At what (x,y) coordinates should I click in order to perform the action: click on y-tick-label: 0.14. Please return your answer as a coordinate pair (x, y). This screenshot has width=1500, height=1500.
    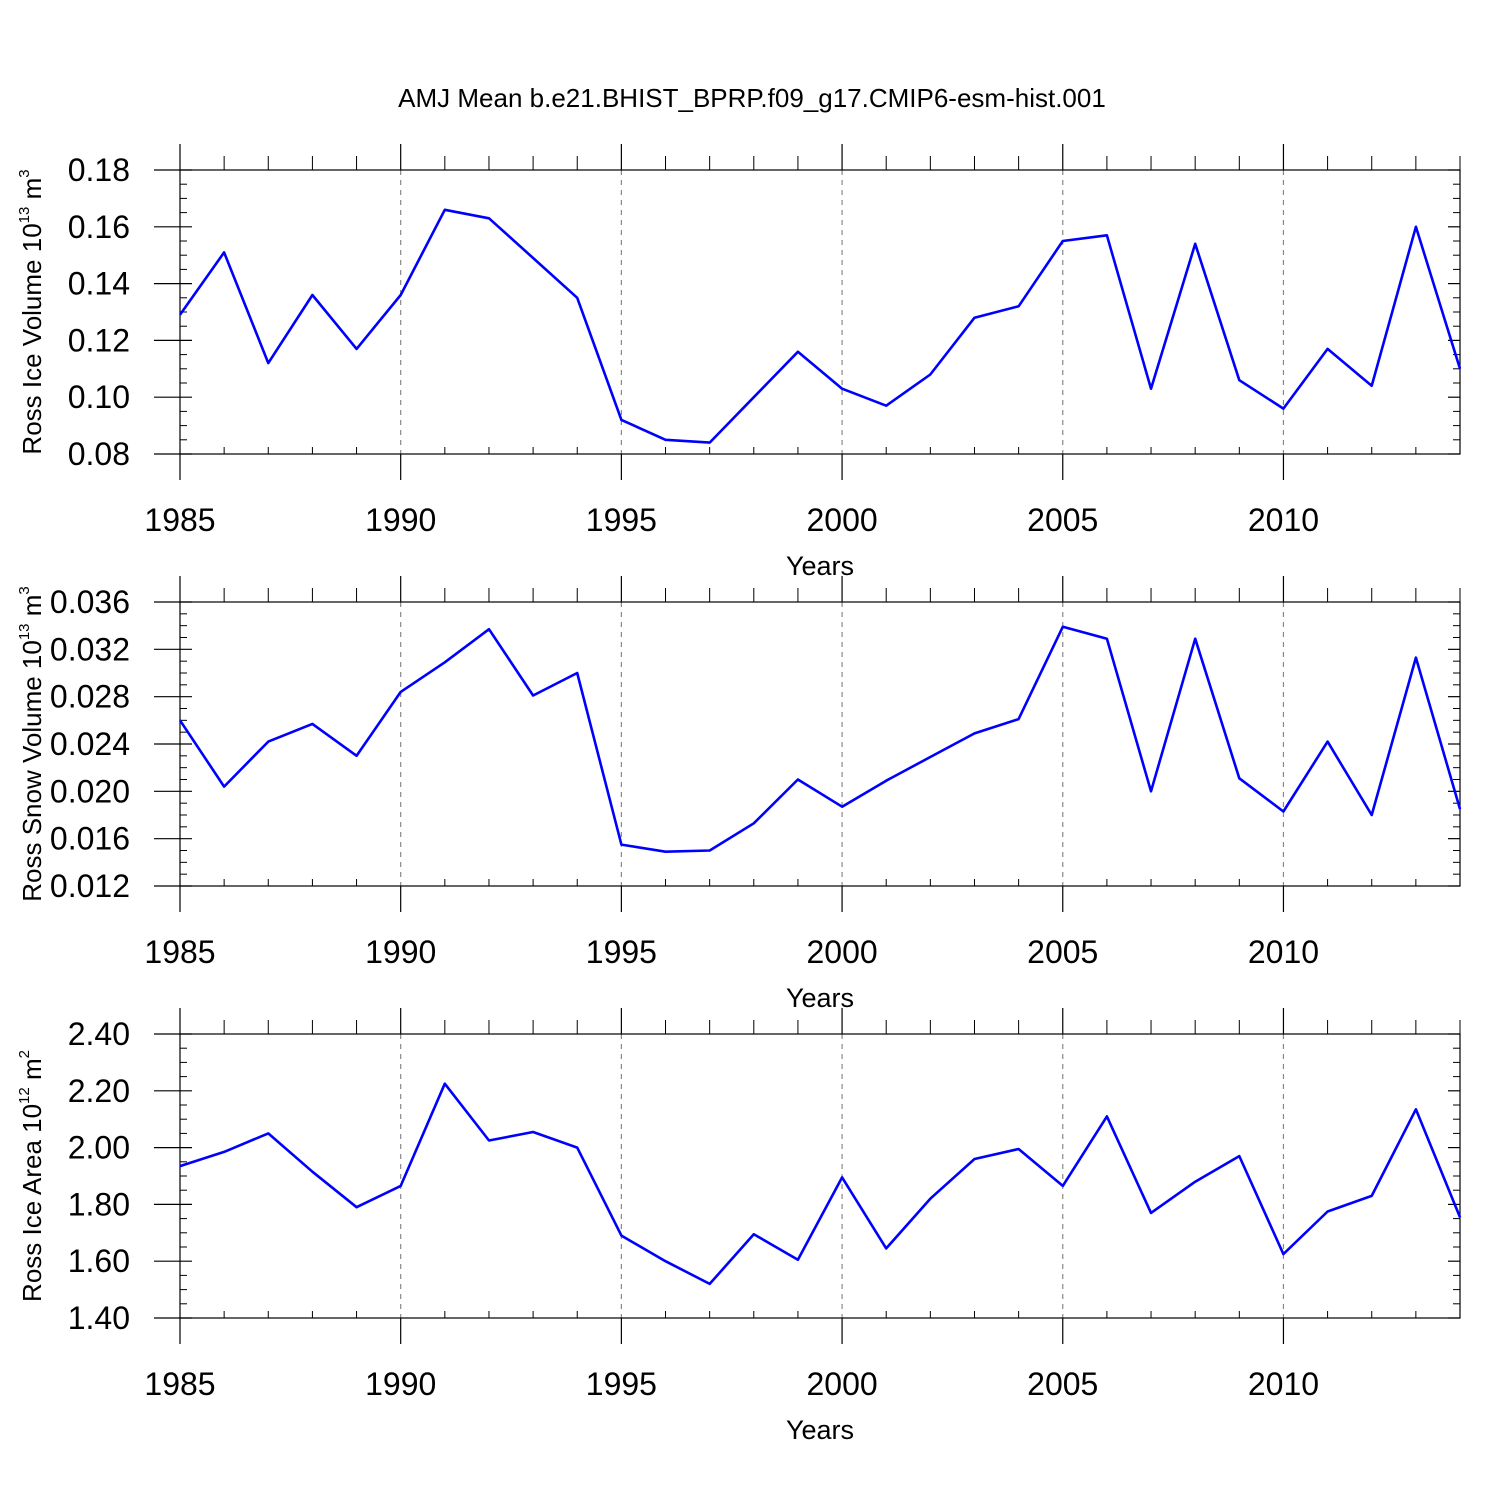
    Looking at the image, I should click on (99, 284).